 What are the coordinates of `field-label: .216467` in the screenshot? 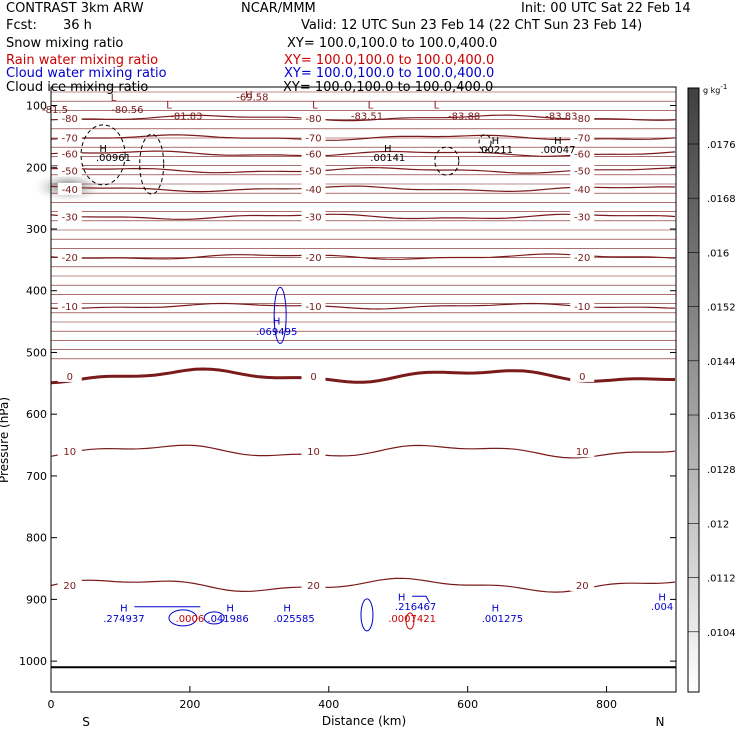 It's located at (415, 607).